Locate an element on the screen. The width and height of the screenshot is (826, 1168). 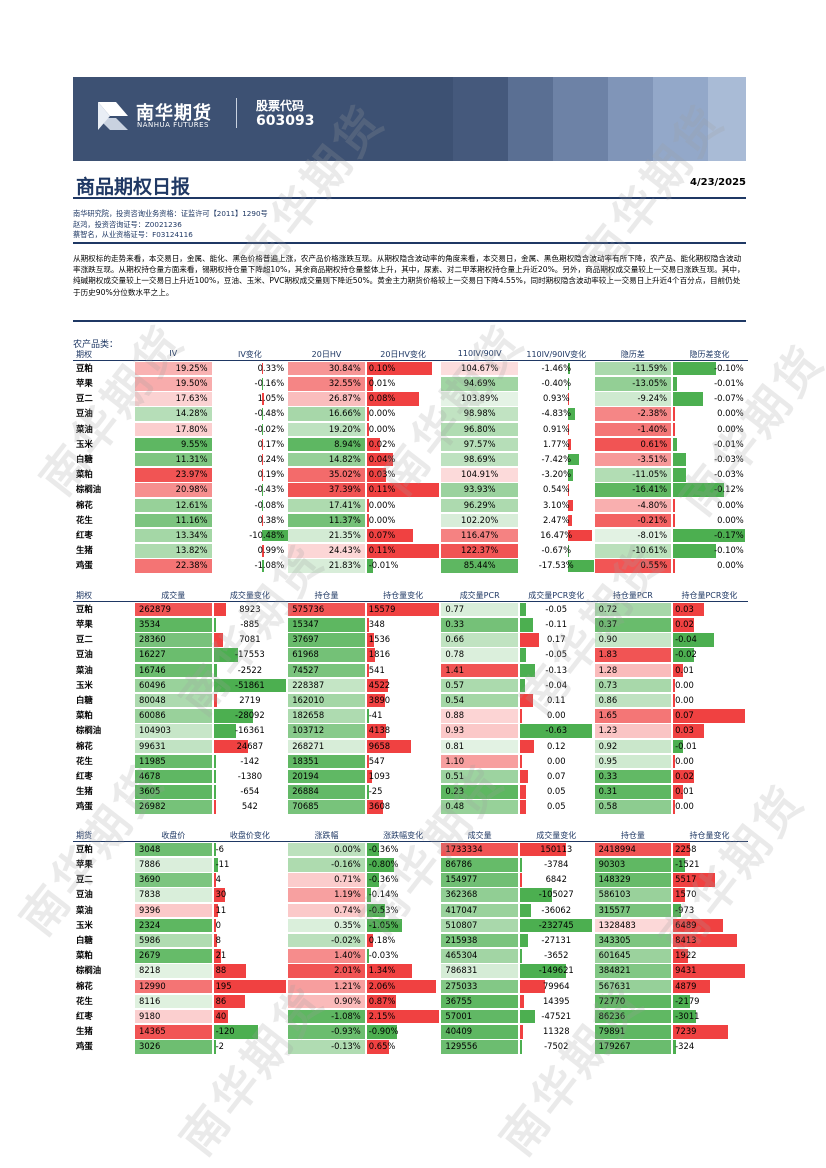
table-cell: 13.82% is located at coordinates (173, 551).